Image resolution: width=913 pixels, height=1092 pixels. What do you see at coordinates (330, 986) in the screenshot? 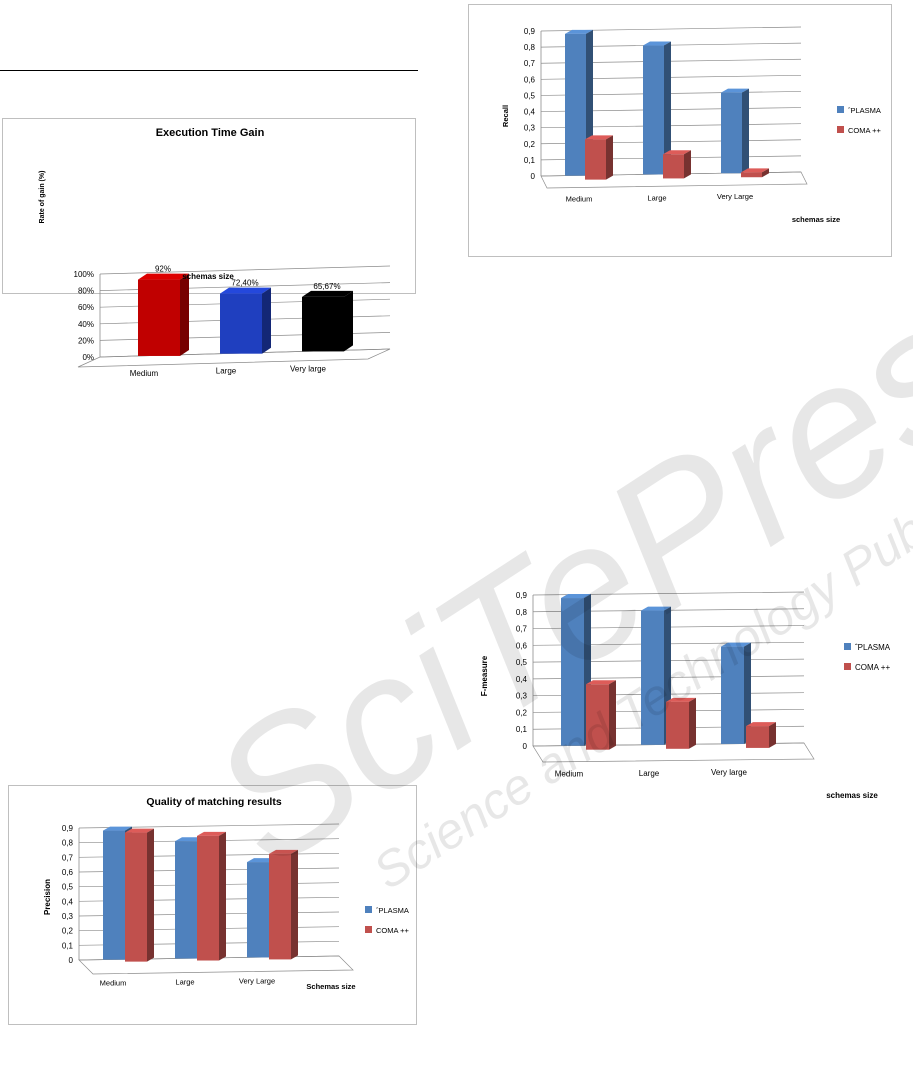
I see `x-axis-label: Schemas size` at bounding box center [330, 986].